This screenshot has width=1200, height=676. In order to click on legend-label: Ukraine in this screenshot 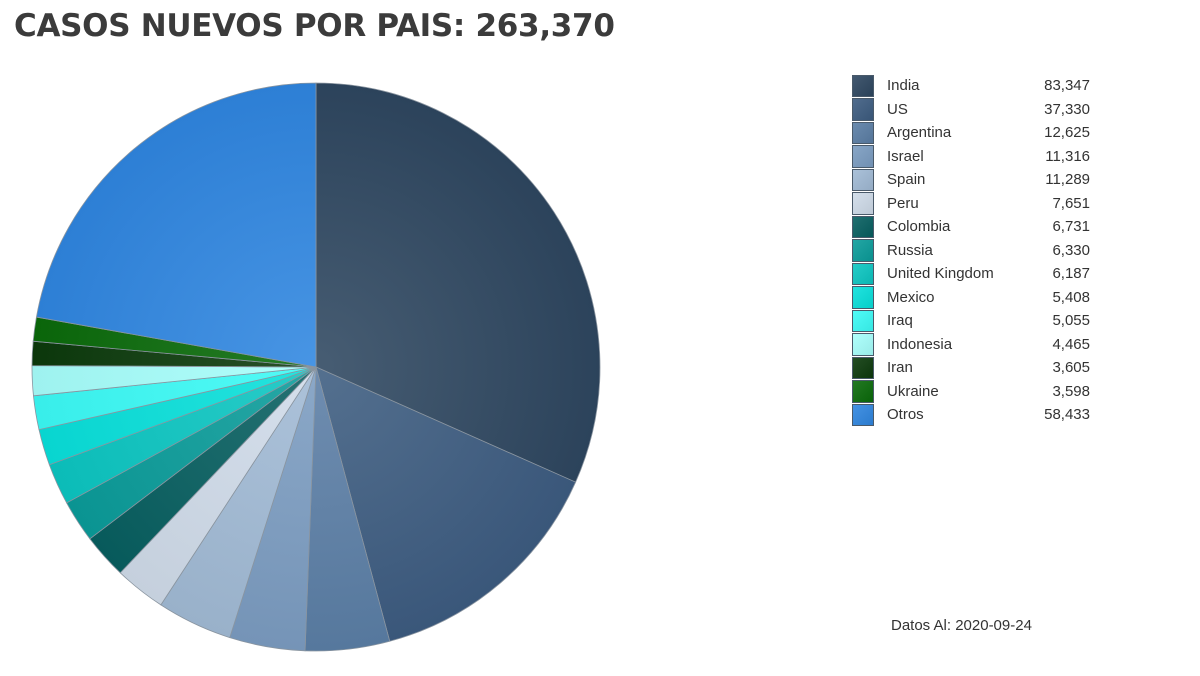, I will do `click(913, 391)`.